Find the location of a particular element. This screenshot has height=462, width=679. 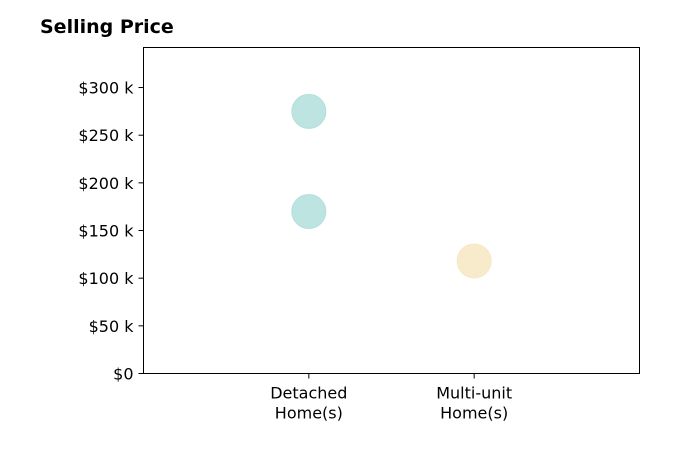

y-tick-label: $50 k is located at coordinates (112, 326).